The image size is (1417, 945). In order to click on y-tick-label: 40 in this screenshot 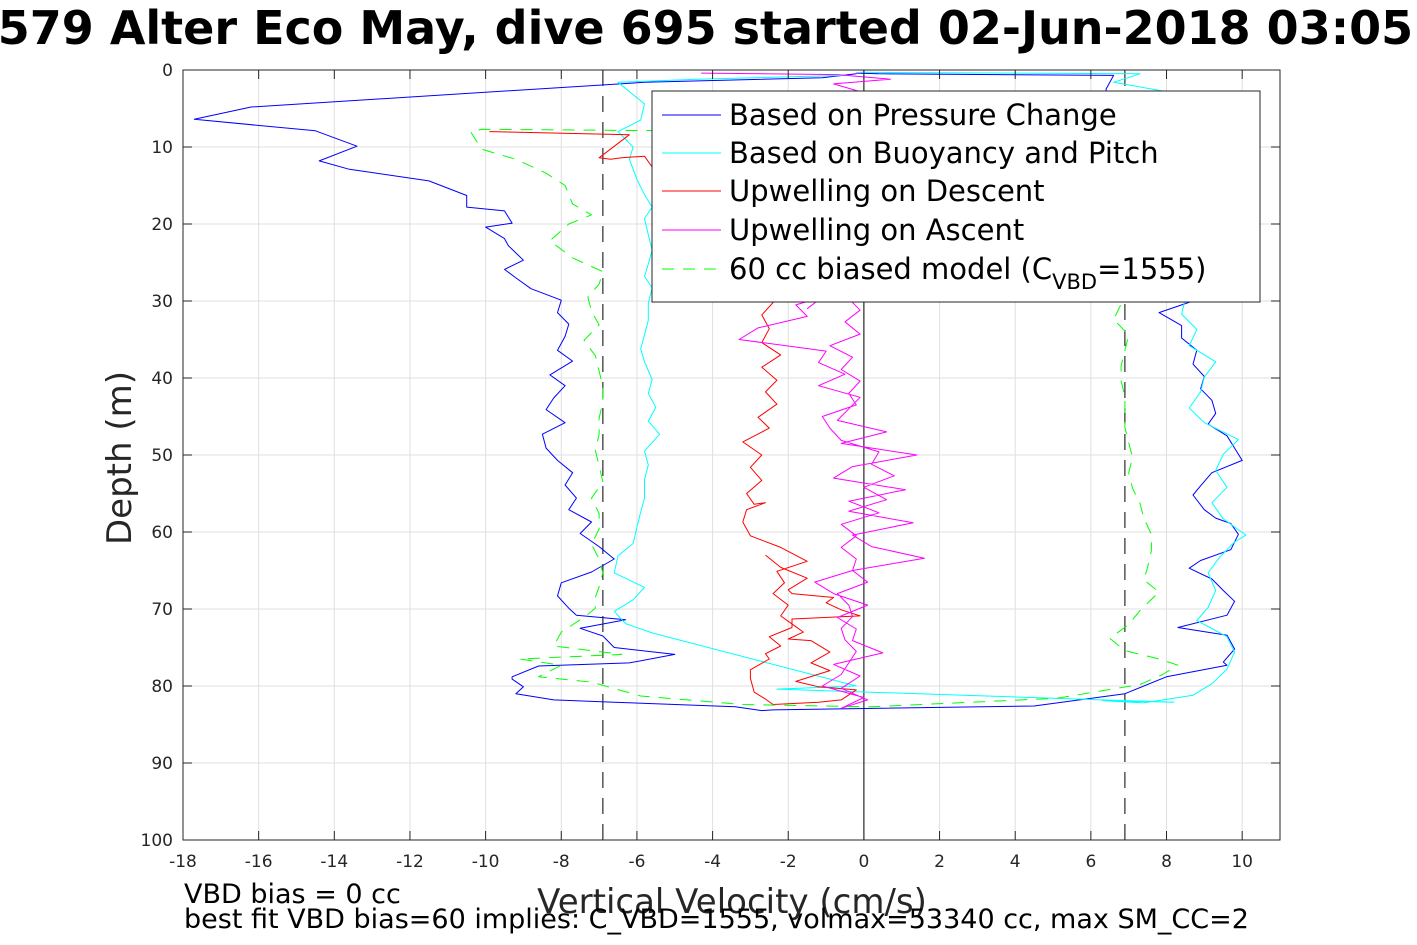, I will do `click(162, 379)`.